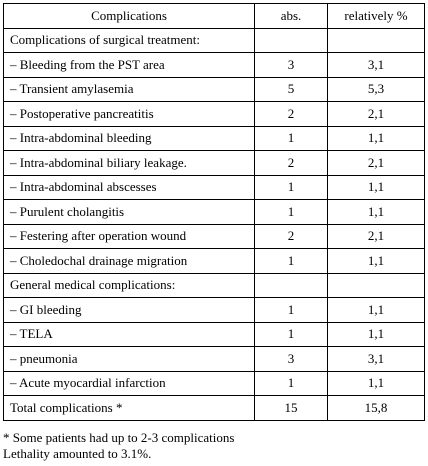 The image size is (428, 466). Describe the element at coordinates (129, 138) in the screenshot. I see `label-cell: – Intra-abdominal bleeding` at that location.